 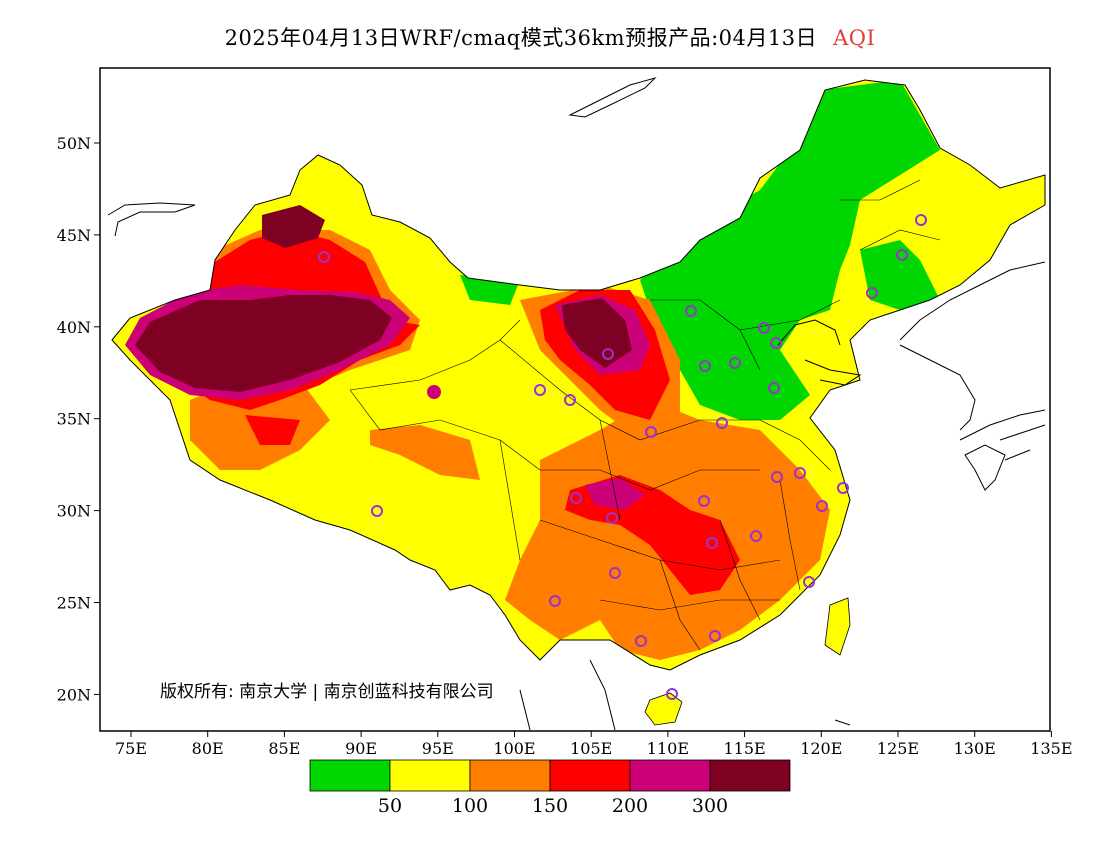 I want to click on colorbar-label: 150, so click(x=550, y=806).